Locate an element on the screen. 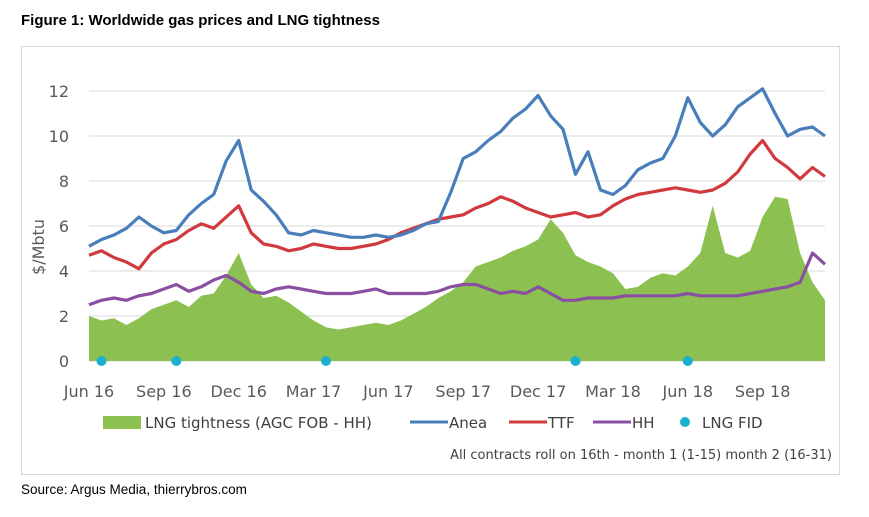 This screenshot has height=517, width=869. y-tick-label: 6 is located at coordinates (64, 226).